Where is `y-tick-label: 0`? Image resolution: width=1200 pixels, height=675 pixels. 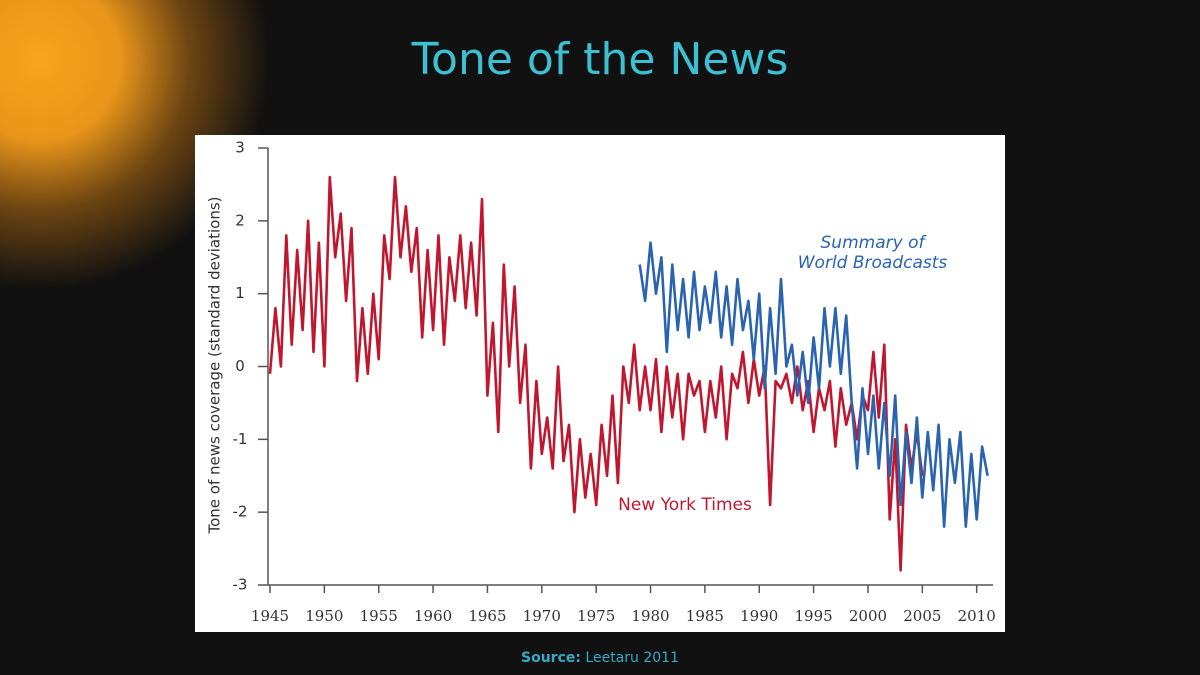 y-tick-label: 0 is located at coordinates (240, 366).